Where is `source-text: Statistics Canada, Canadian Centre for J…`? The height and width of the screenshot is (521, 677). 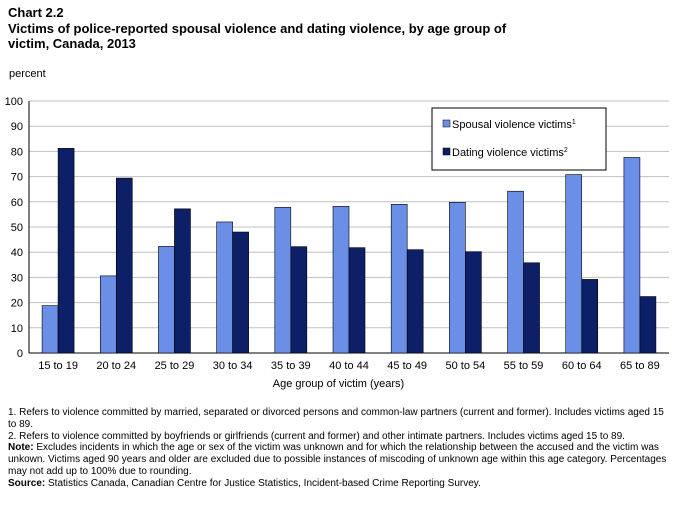
source-text: Statistics Canada, Canadian Centre for J… is located at coordinates (263, 483).